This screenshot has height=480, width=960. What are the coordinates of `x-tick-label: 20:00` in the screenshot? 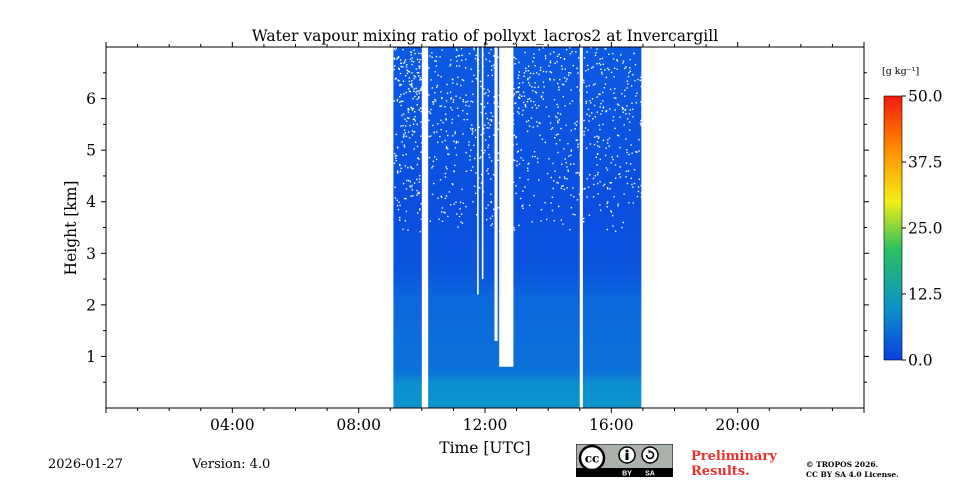 It's located at (737, 425).